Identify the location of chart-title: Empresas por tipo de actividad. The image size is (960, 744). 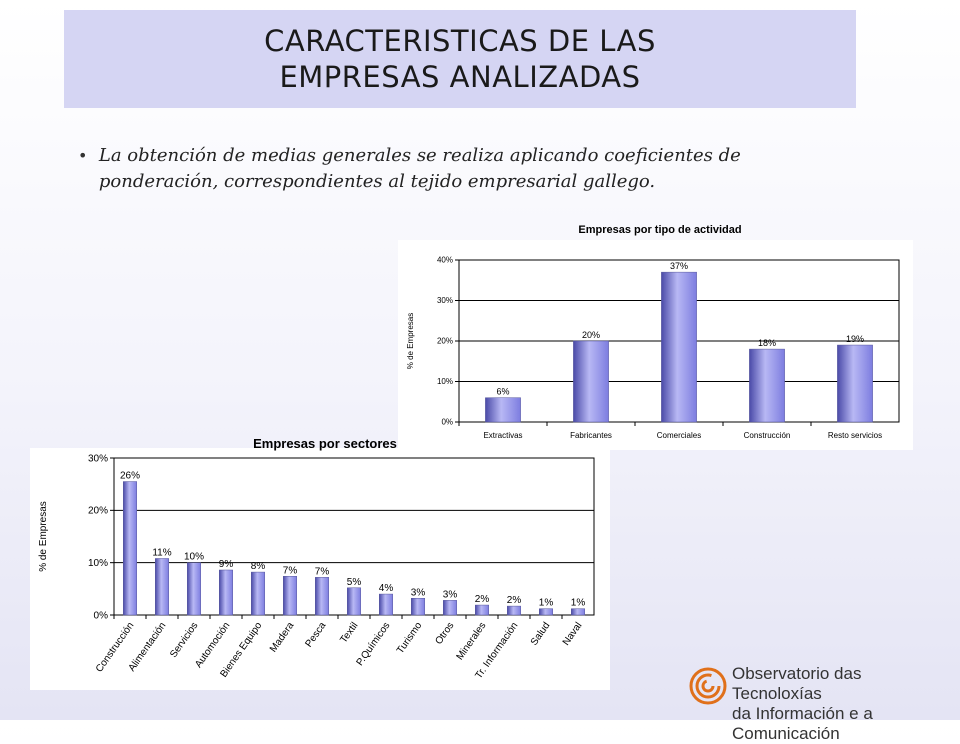
(659, 230).